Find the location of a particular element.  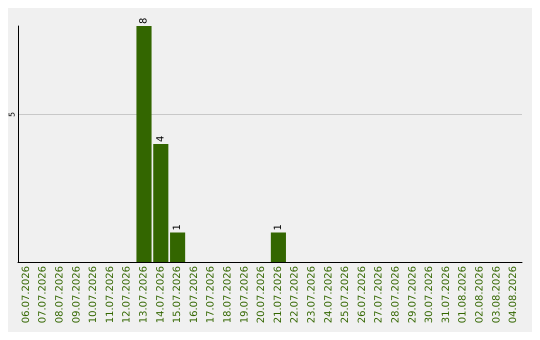

x-tick-label: 17.07.2026 is located at coordinates (211, 295).